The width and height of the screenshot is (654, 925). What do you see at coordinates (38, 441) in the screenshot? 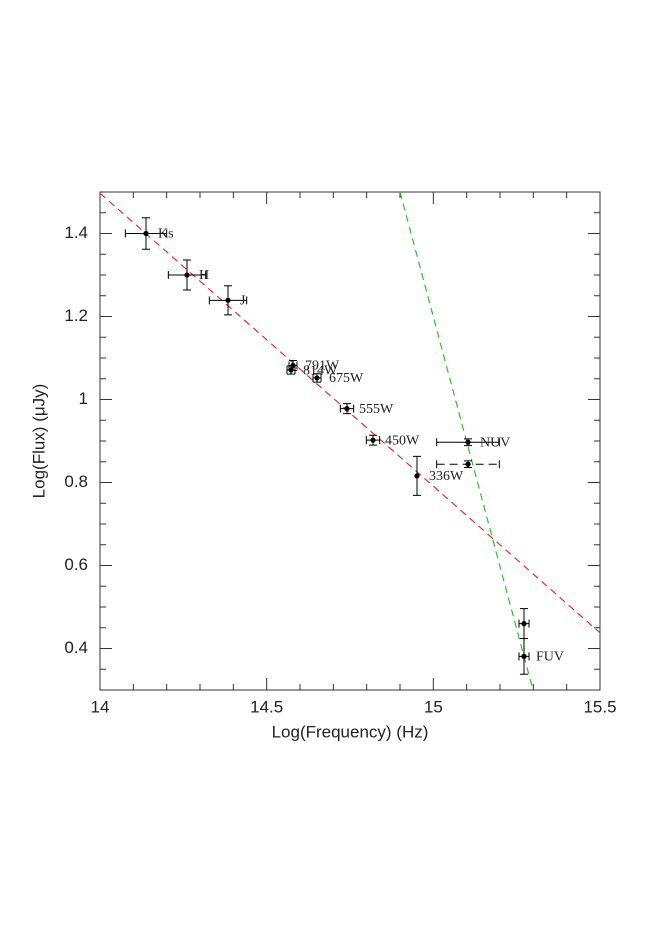
I see `y-axis-label: Log(Flux) (μJy)` at bounding box center [38, 441].